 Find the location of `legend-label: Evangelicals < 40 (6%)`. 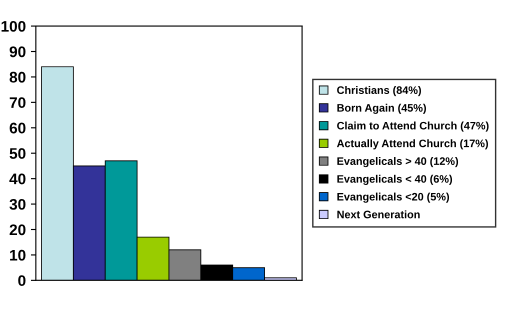

legend-label: Evangelicals < 40 (6%) is located at coordinates (394, 179).